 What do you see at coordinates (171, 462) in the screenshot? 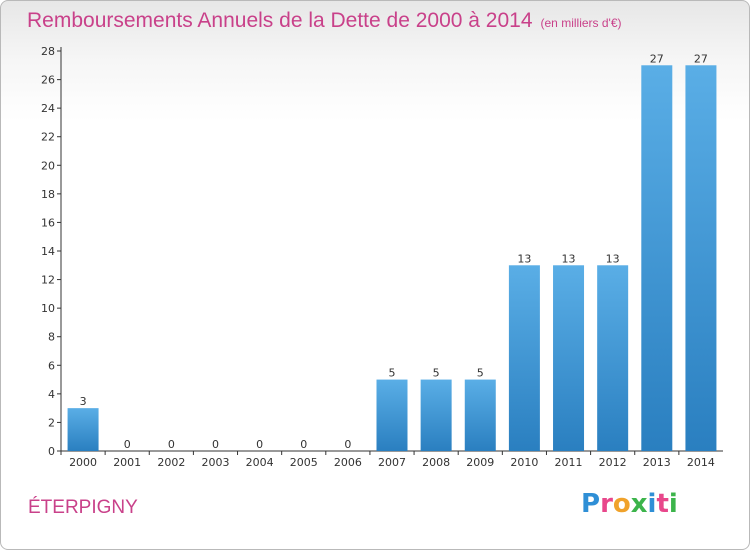
I see `x-tick-label: 2002` at bounding box center [171, 462].